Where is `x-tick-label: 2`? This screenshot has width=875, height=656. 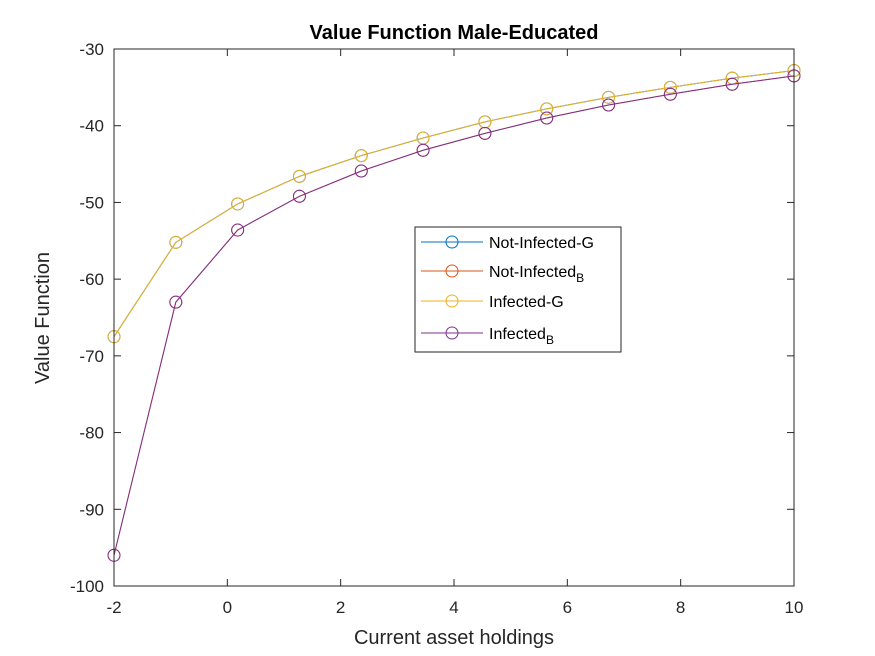
x-tick-label: 2 is located at coordinates (340, 607).